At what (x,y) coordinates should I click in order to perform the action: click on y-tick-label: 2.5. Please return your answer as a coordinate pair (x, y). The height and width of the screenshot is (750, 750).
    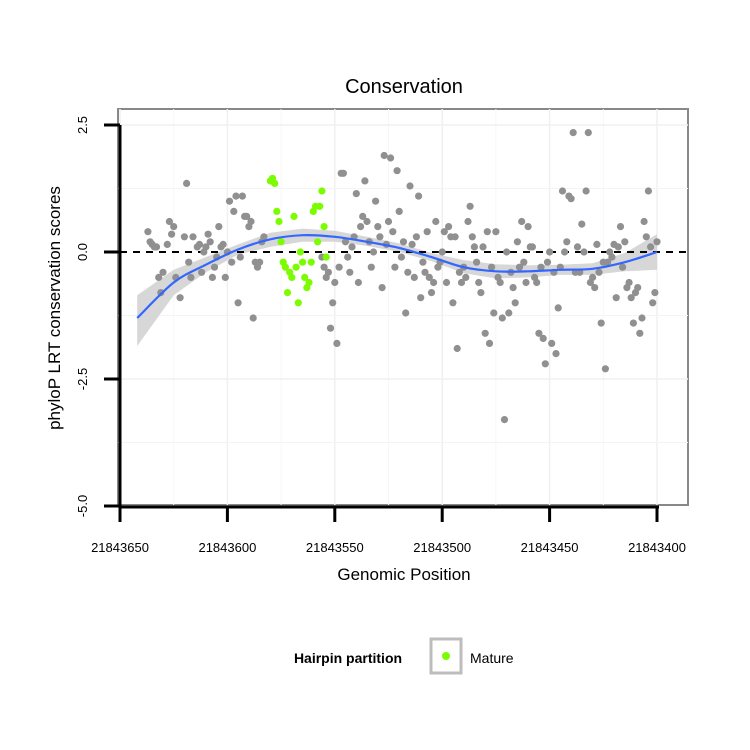
    Looking at the image, I should click on (82, 125).